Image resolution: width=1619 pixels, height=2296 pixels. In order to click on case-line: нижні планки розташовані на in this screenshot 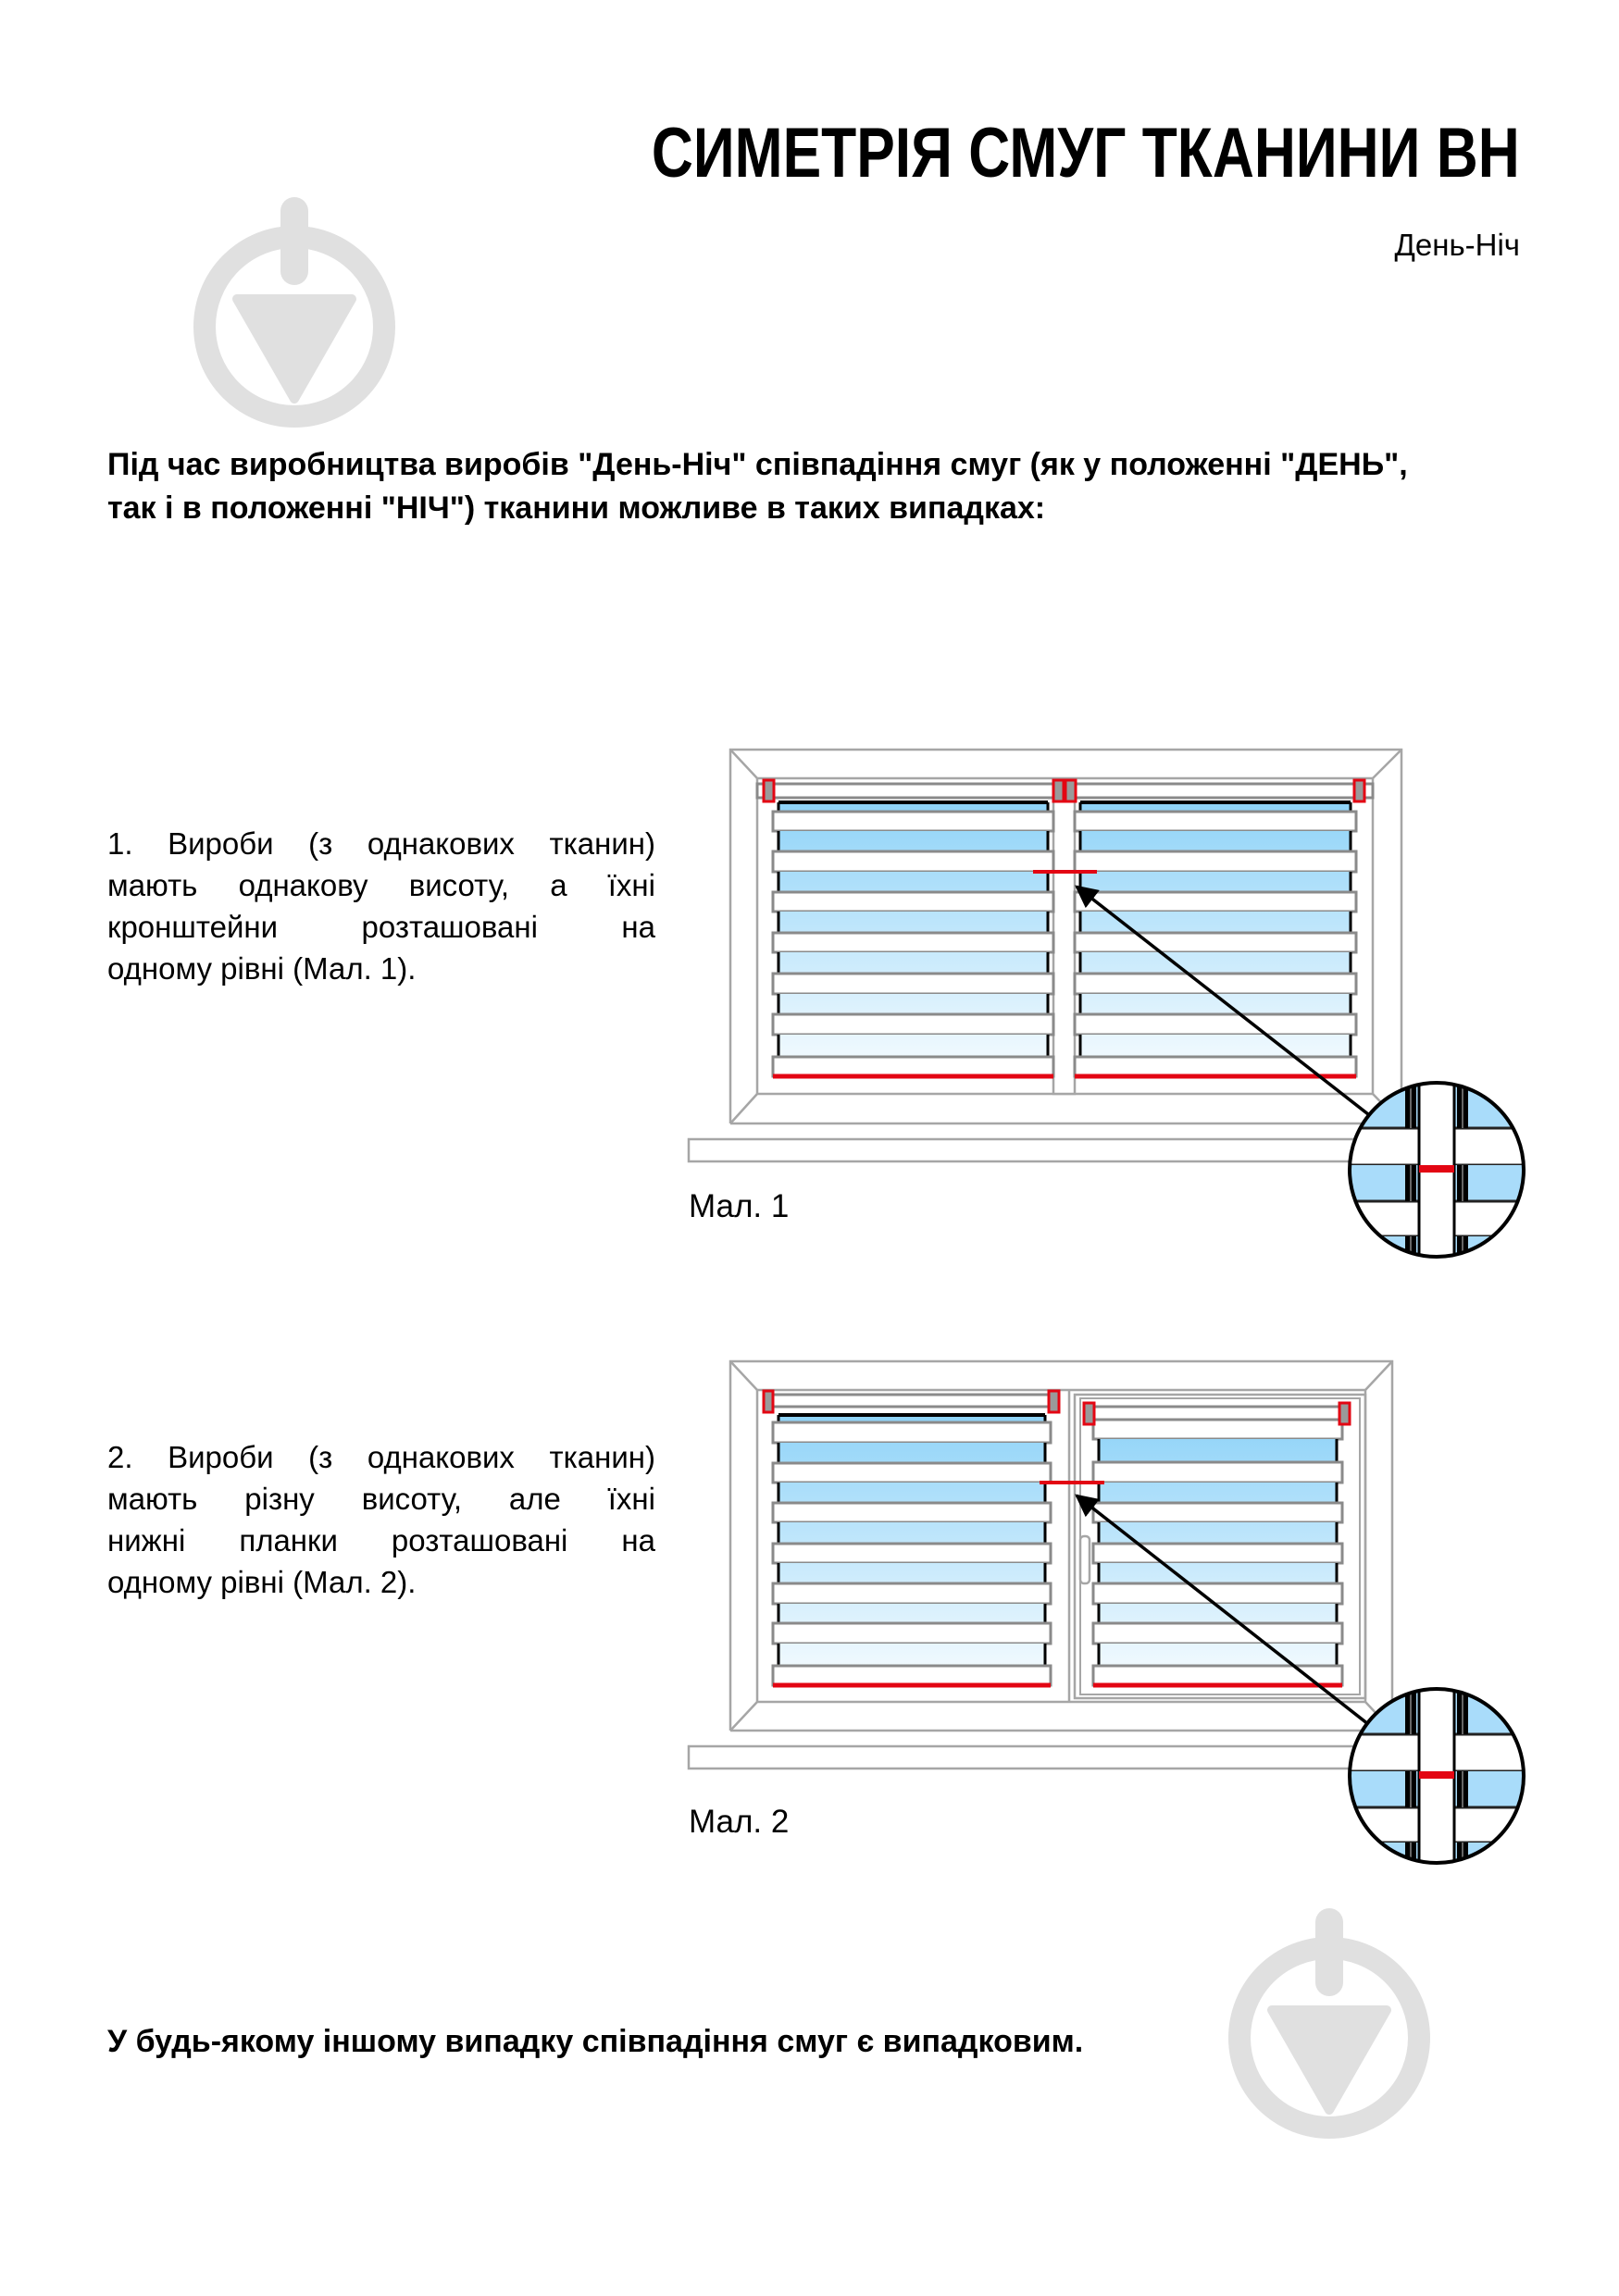, I will do `click(381, 1540)`.